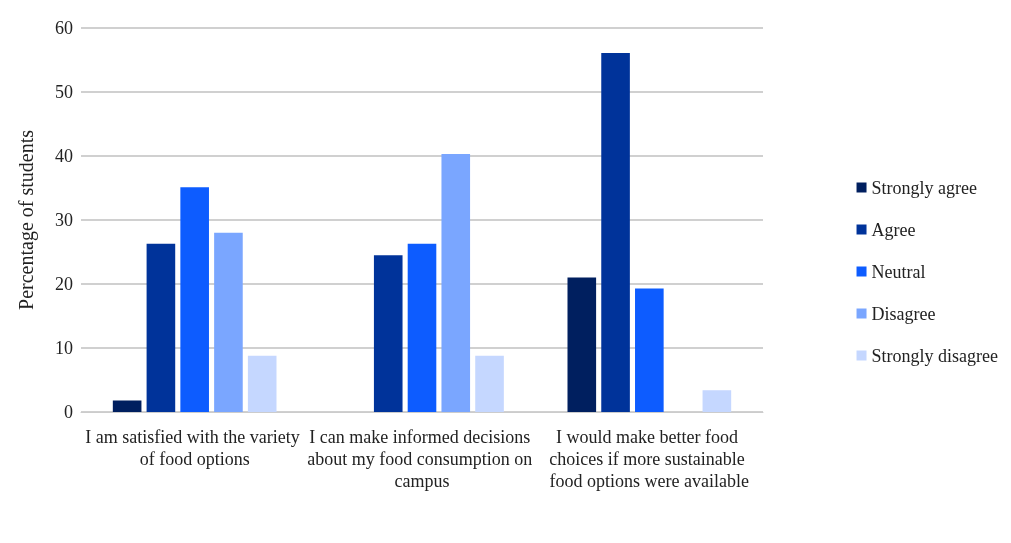  What do you see at coordinates (893, 229) in the screenshot?
I see `legend-label: Agree` at bounding box center [893, 229].